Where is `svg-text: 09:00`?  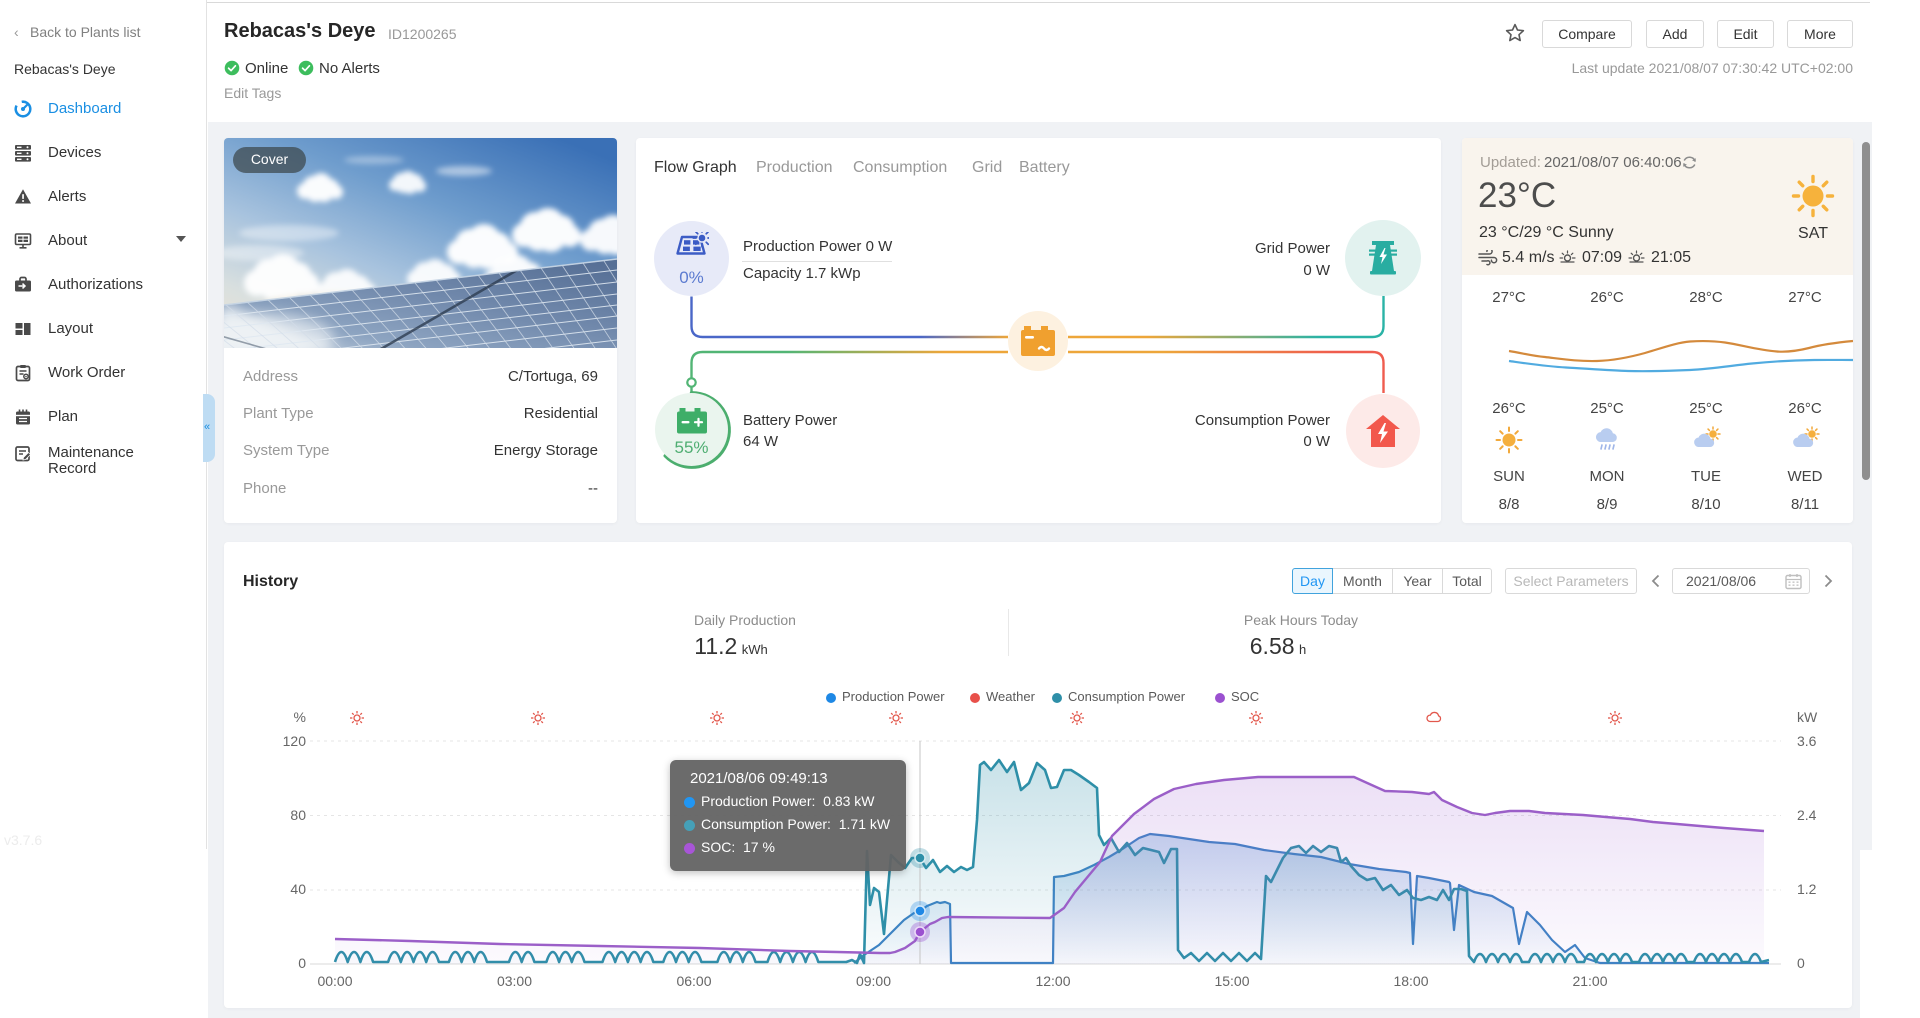
svg-text: 09:00 is located at coordinates (873, 981).